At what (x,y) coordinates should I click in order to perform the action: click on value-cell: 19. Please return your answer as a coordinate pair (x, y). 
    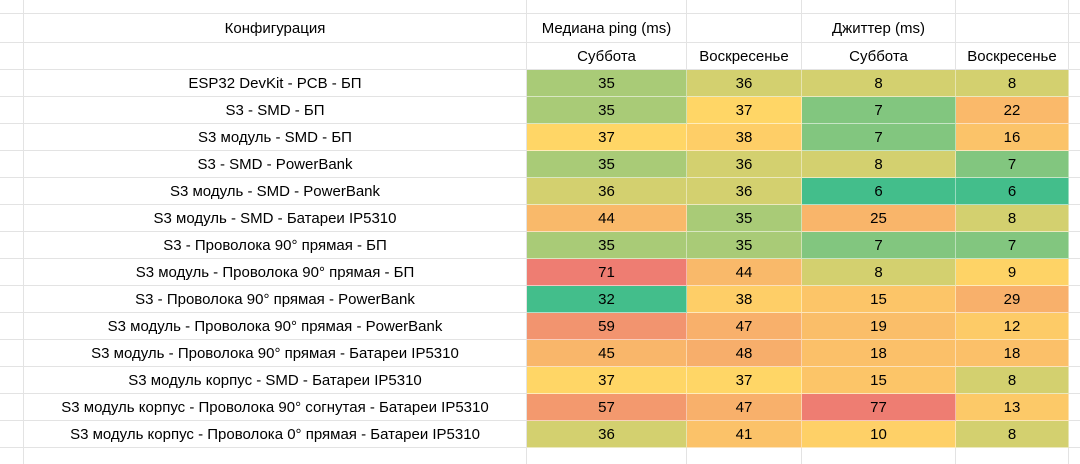
    Looking at the image, I should click on (879, 326).